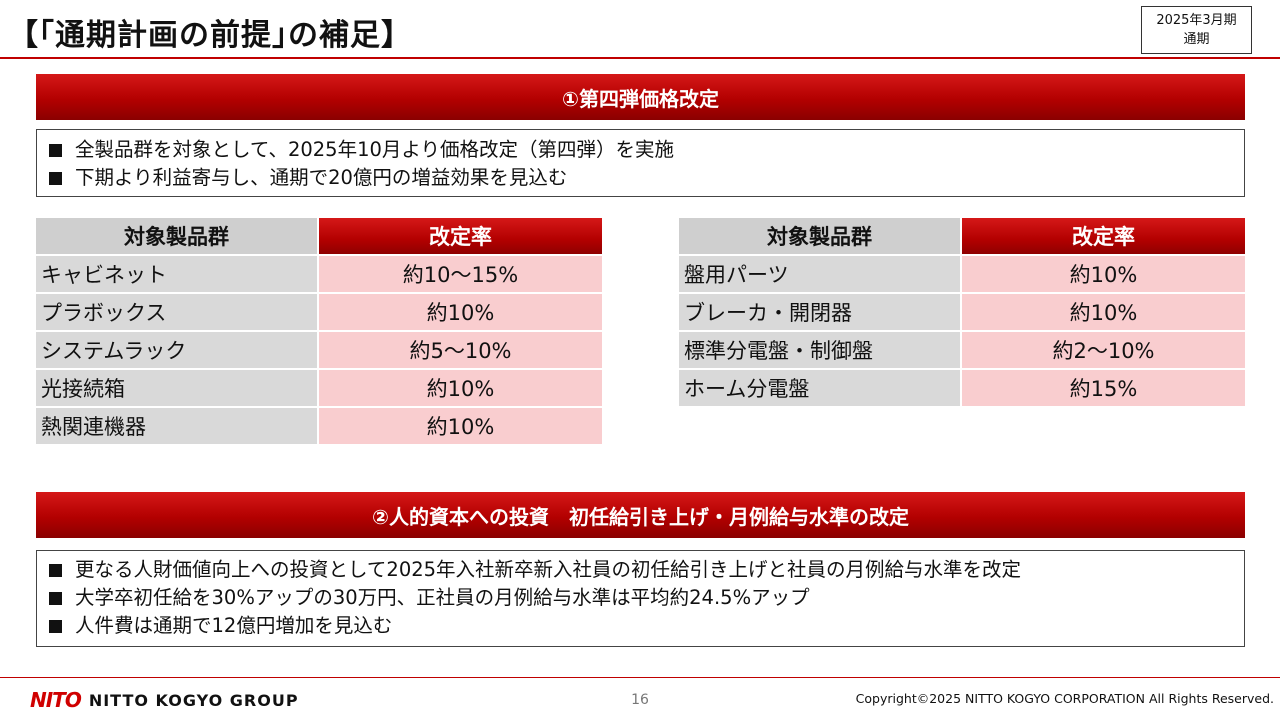  Describe the element at coordinates (56, 700) in the screenshot. I see `nito-logo-mark: NITO` at that location.